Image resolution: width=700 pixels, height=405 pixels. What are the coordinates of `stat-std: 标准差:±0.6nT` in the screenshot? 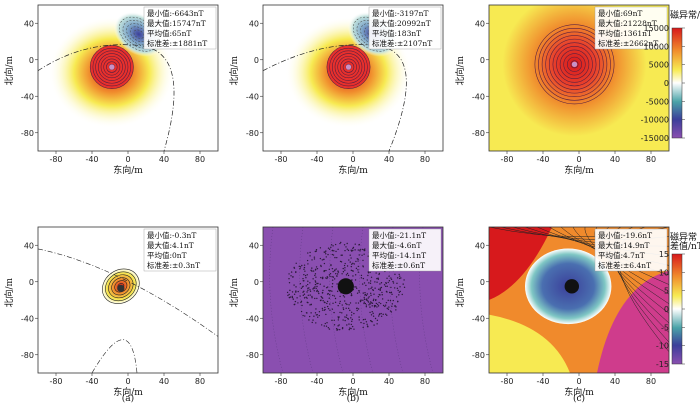 It's located at (398, 265).